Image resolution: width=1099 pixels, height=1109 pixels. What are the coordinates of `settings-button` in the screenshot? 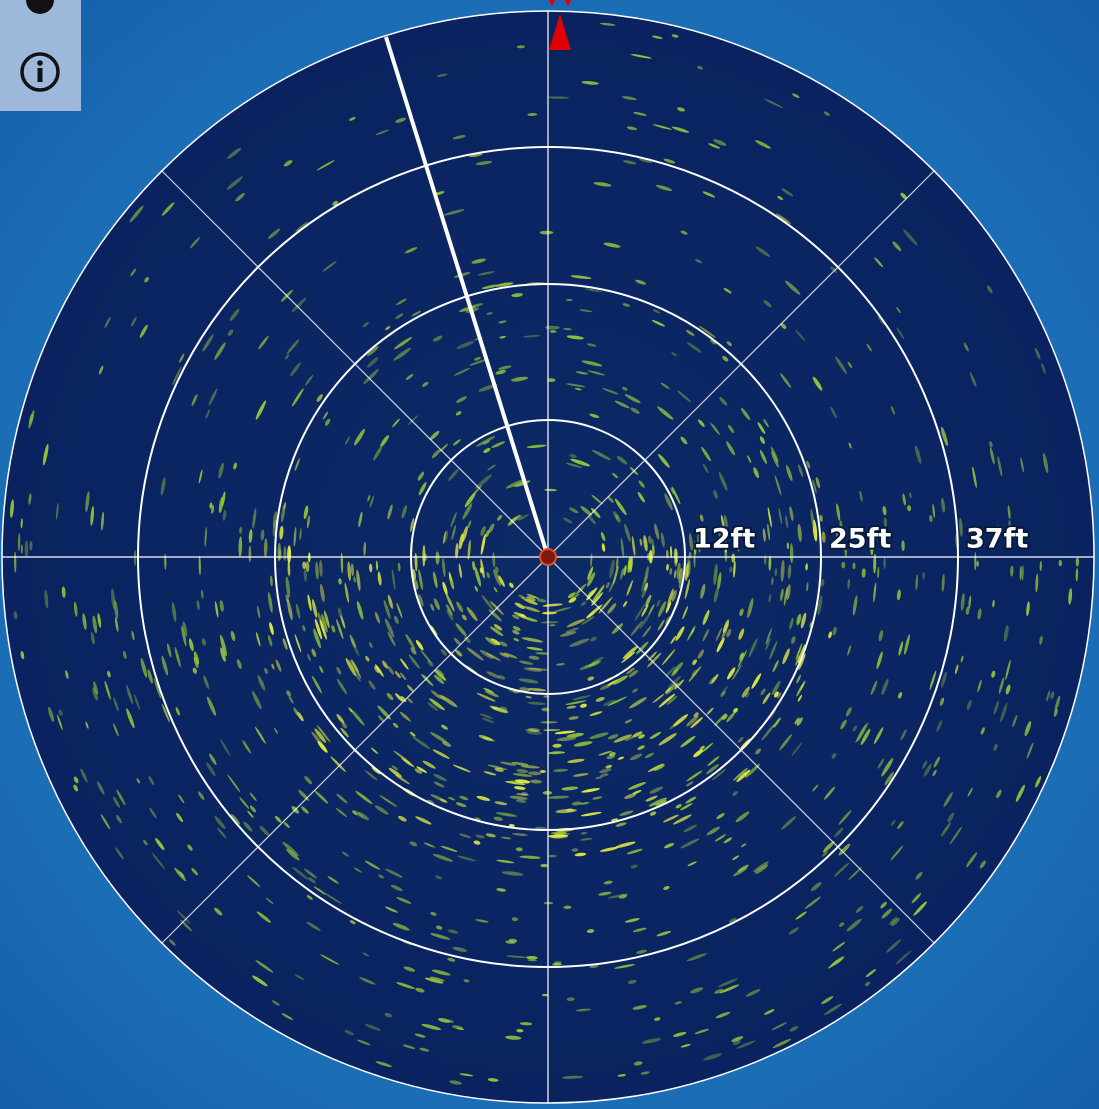 It's located at (40, 7).